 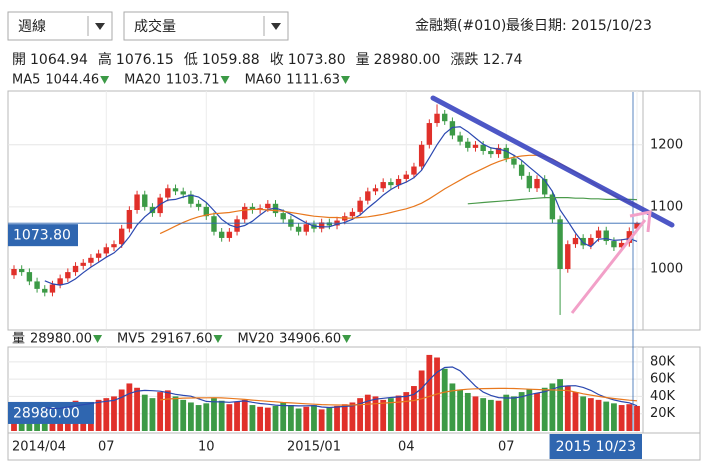 What do you see at coordinates (663, 379) in the screenshot?
I see `y-tick-label: 60K` at bounding box center [663, 379].